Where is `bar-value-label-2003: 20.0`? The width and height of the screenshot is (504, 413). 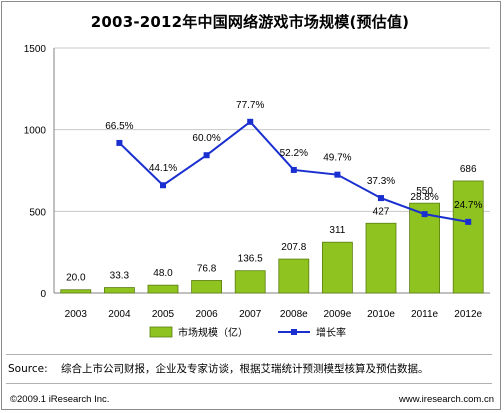 bar-value-label-2003: 20.0 is located at coordinates (76, 278).